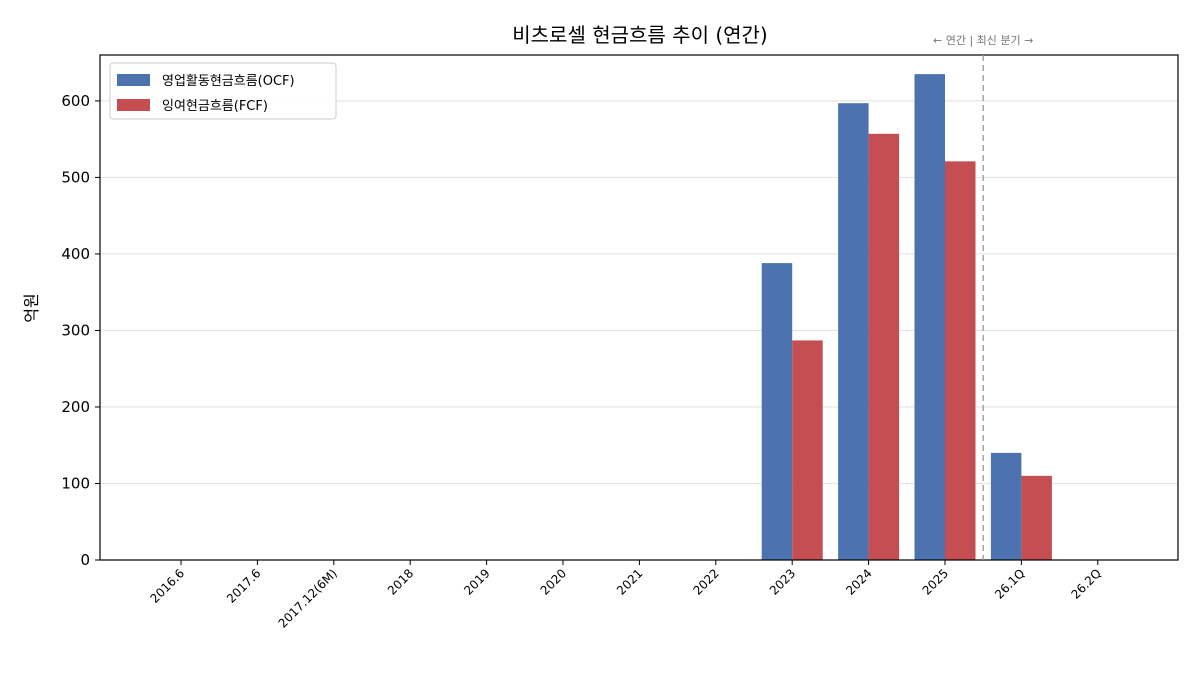 This screenshot has height=680, width=1200. I want to click on y-tick-label: 300, so click(75, 330).